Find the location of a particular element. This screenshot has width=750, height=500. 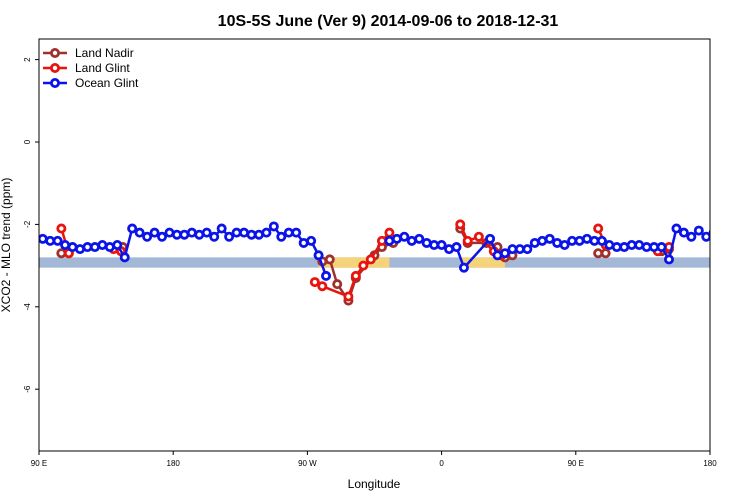

legend-label: Land Nadir is located at coordinates (104, 53).